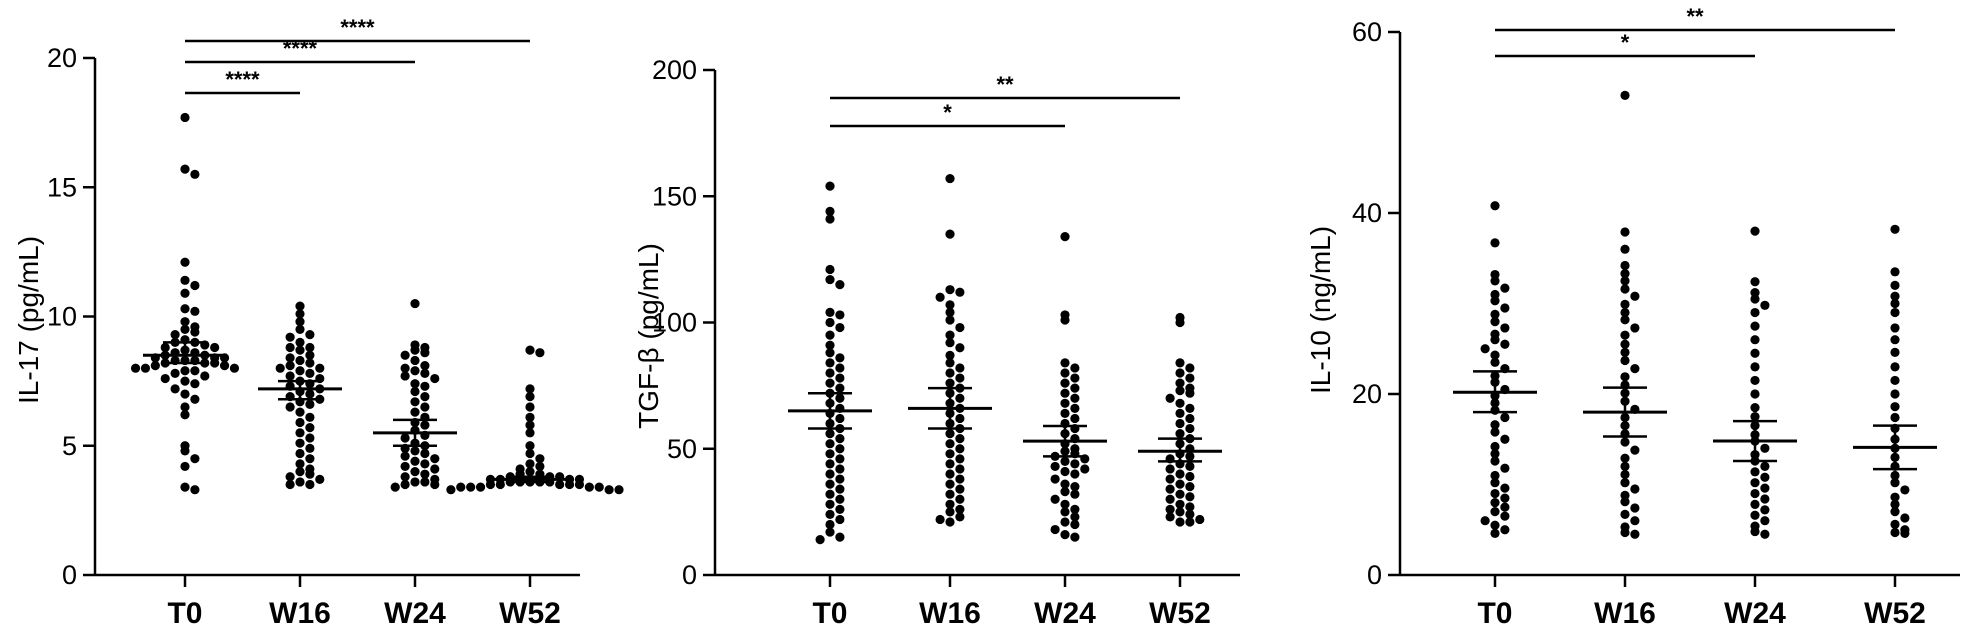  What do you see at coordinates (1695, 16) in the screenshot?
I see `significance-label: **` at bounding box center [1695, 16].